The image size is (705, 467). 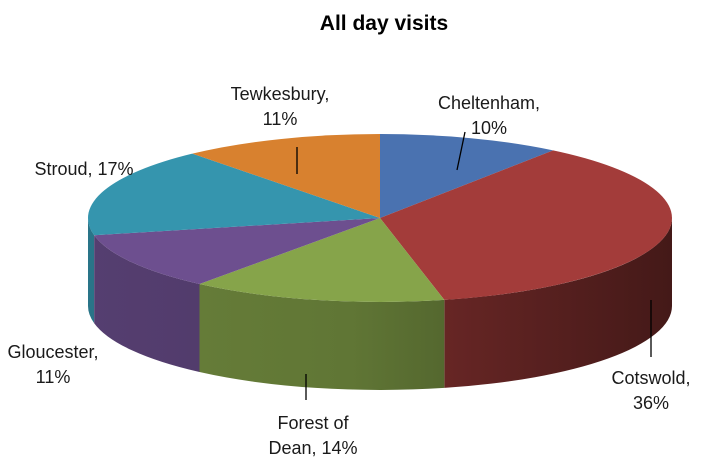 What do you see at coordinates (650, 390) in the screenshot?
I see `data-label-cotswold: Cotswold, 36%` at bounding box center [650, 390].